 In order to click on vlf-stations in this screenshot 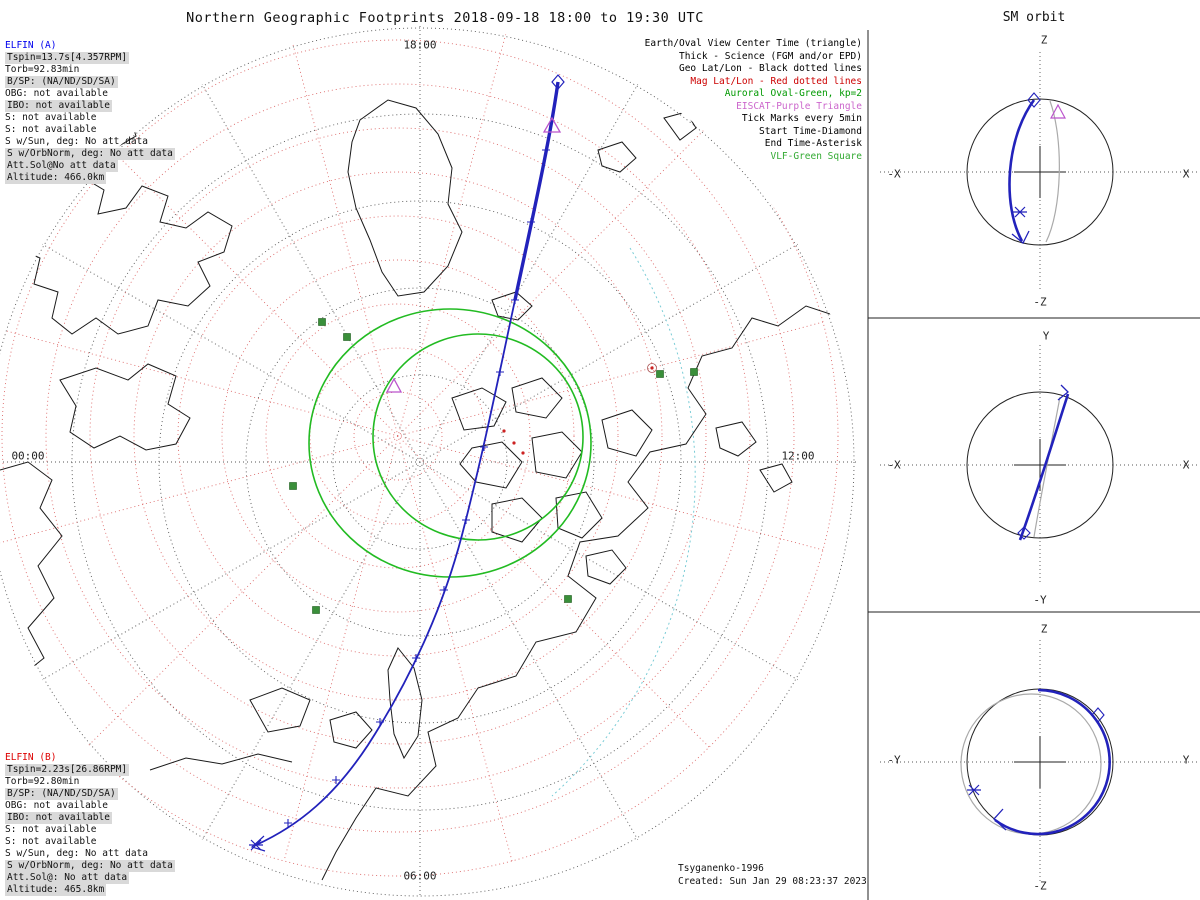, I will do `click(493, 466)`.